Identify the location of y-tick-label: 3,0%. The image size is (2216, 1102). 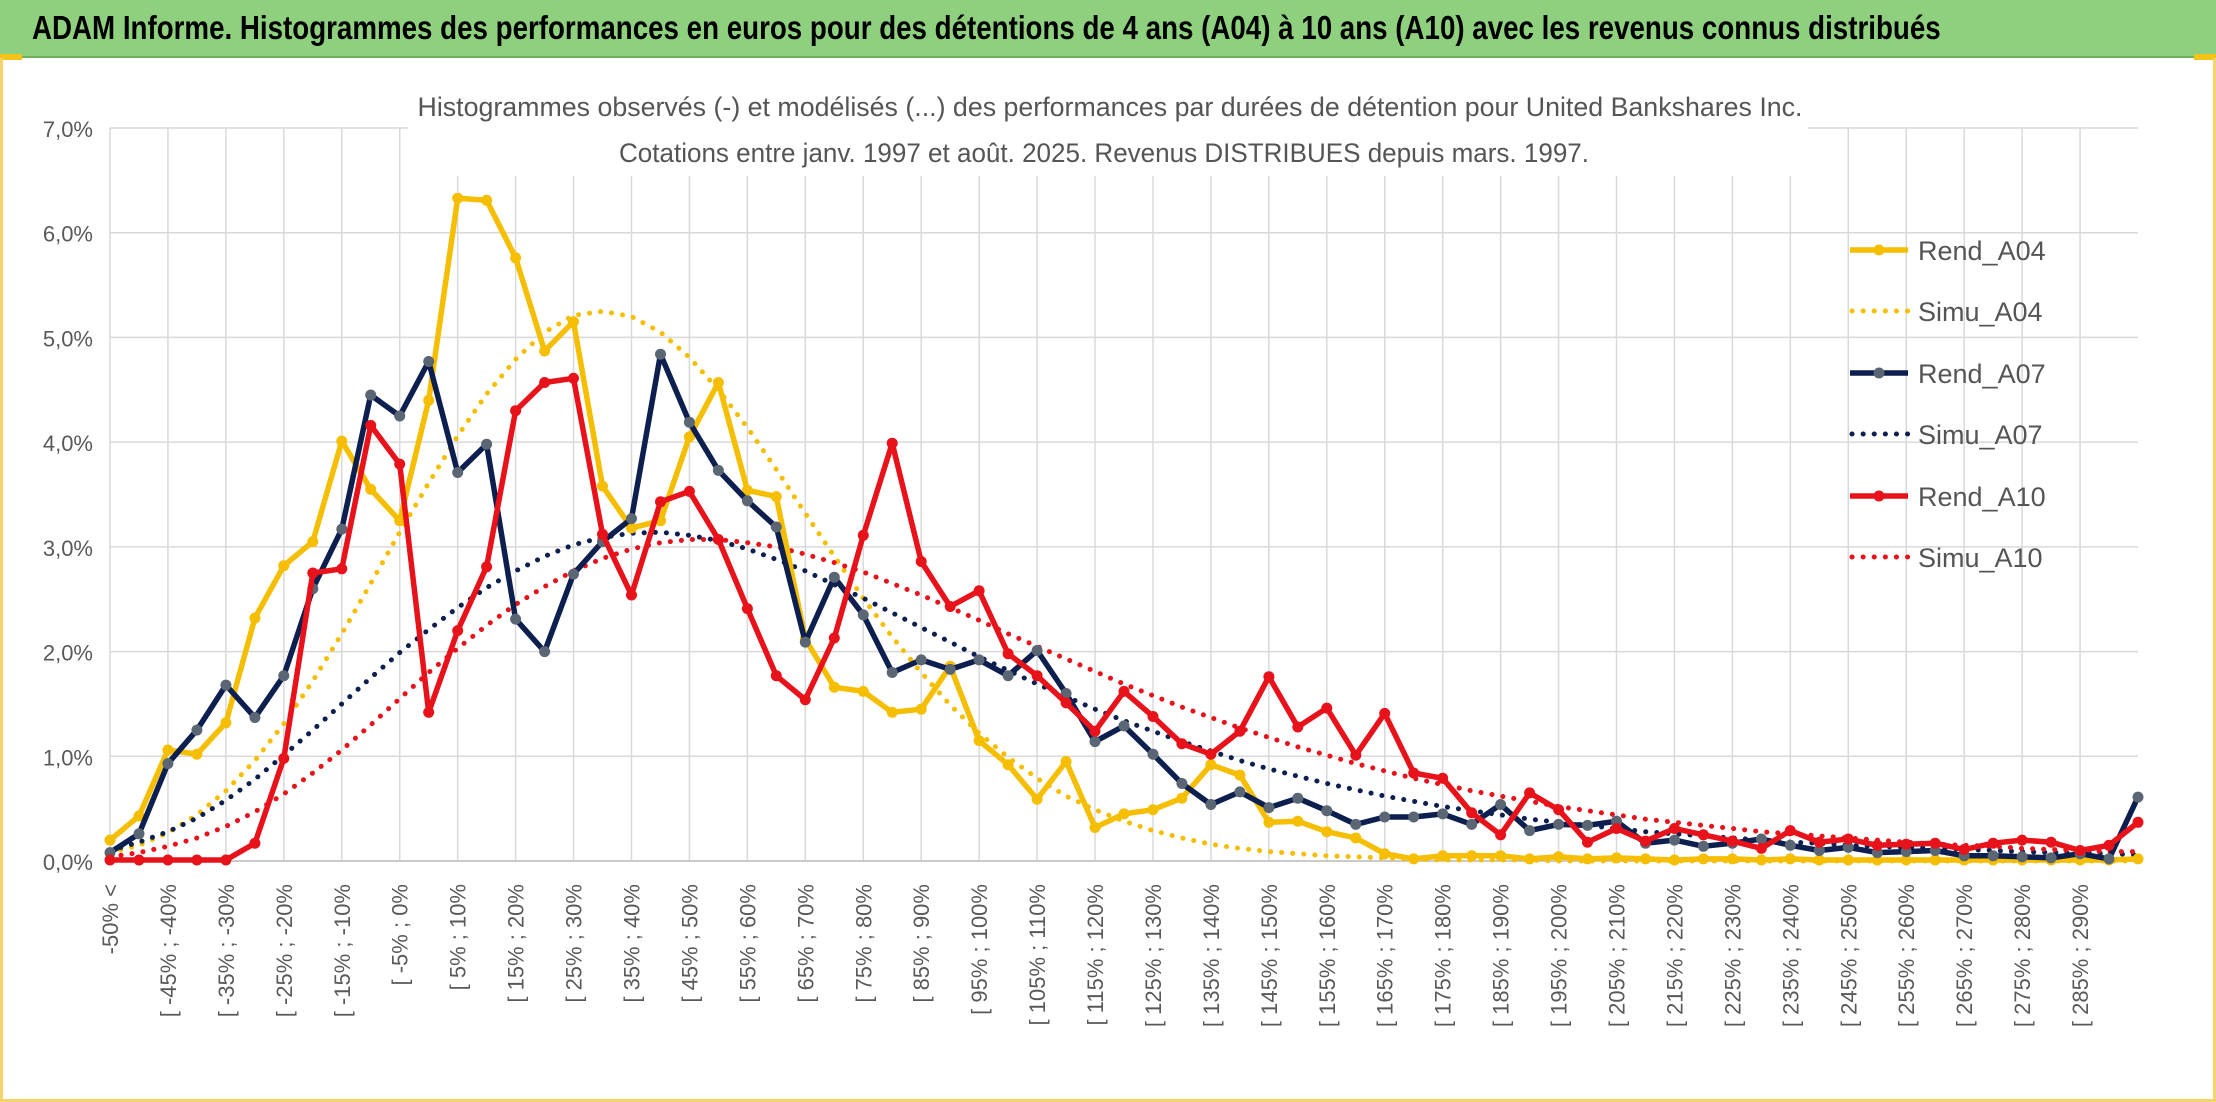
(68, 548).